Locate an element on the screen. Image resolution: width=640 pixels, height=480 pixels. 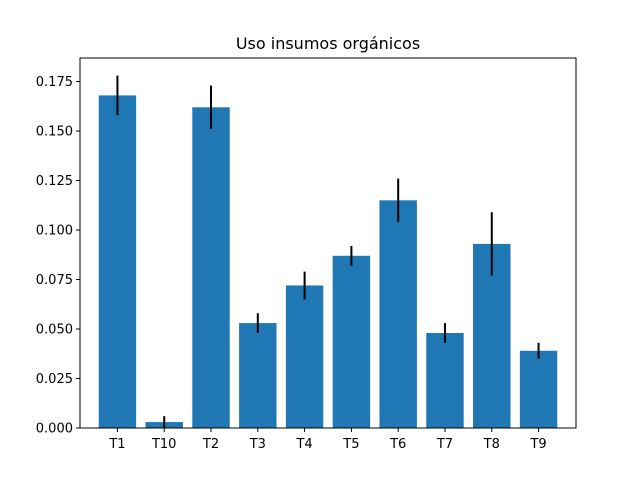
y-tick-label: 0.050 is located at coordinates (54, 330).